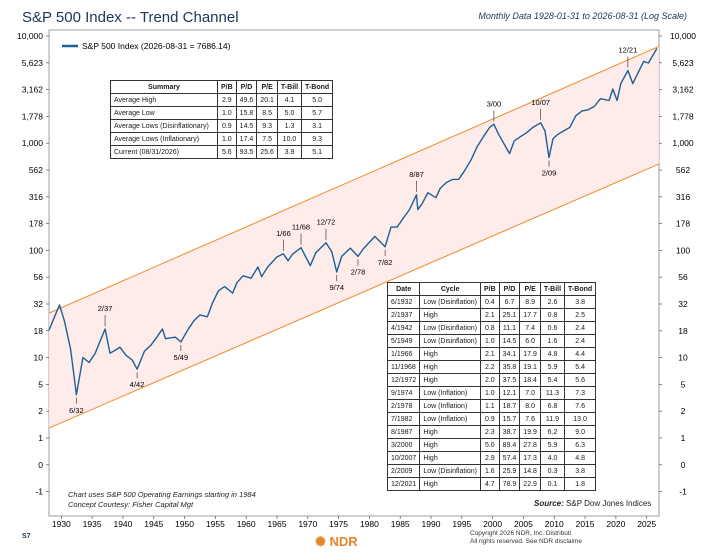 Image resolution: width=707 pixels, height=558 pixels. I want to click on table-cell: 1.3, so click(289, 126).